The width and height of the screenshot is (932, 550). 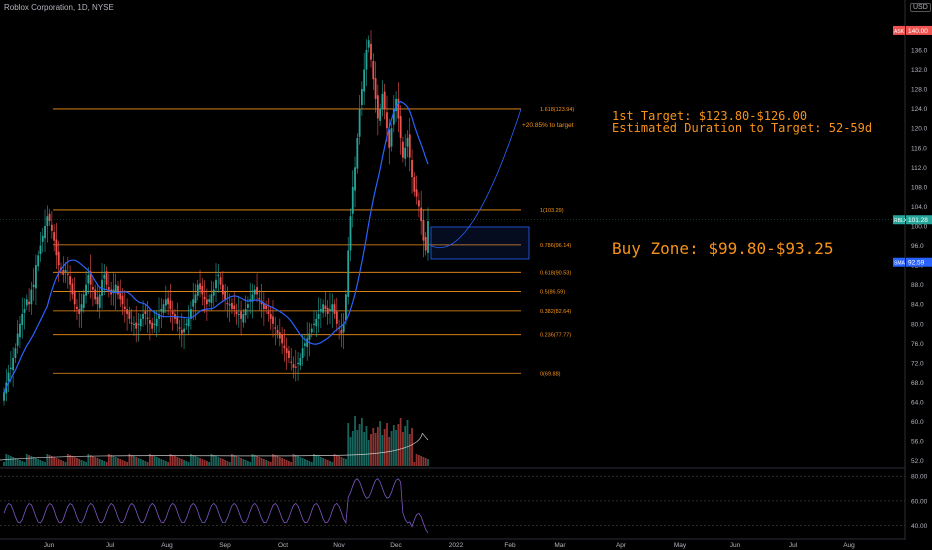 I want to click on x-tick-label: Jun, so click(x=735, y=545).